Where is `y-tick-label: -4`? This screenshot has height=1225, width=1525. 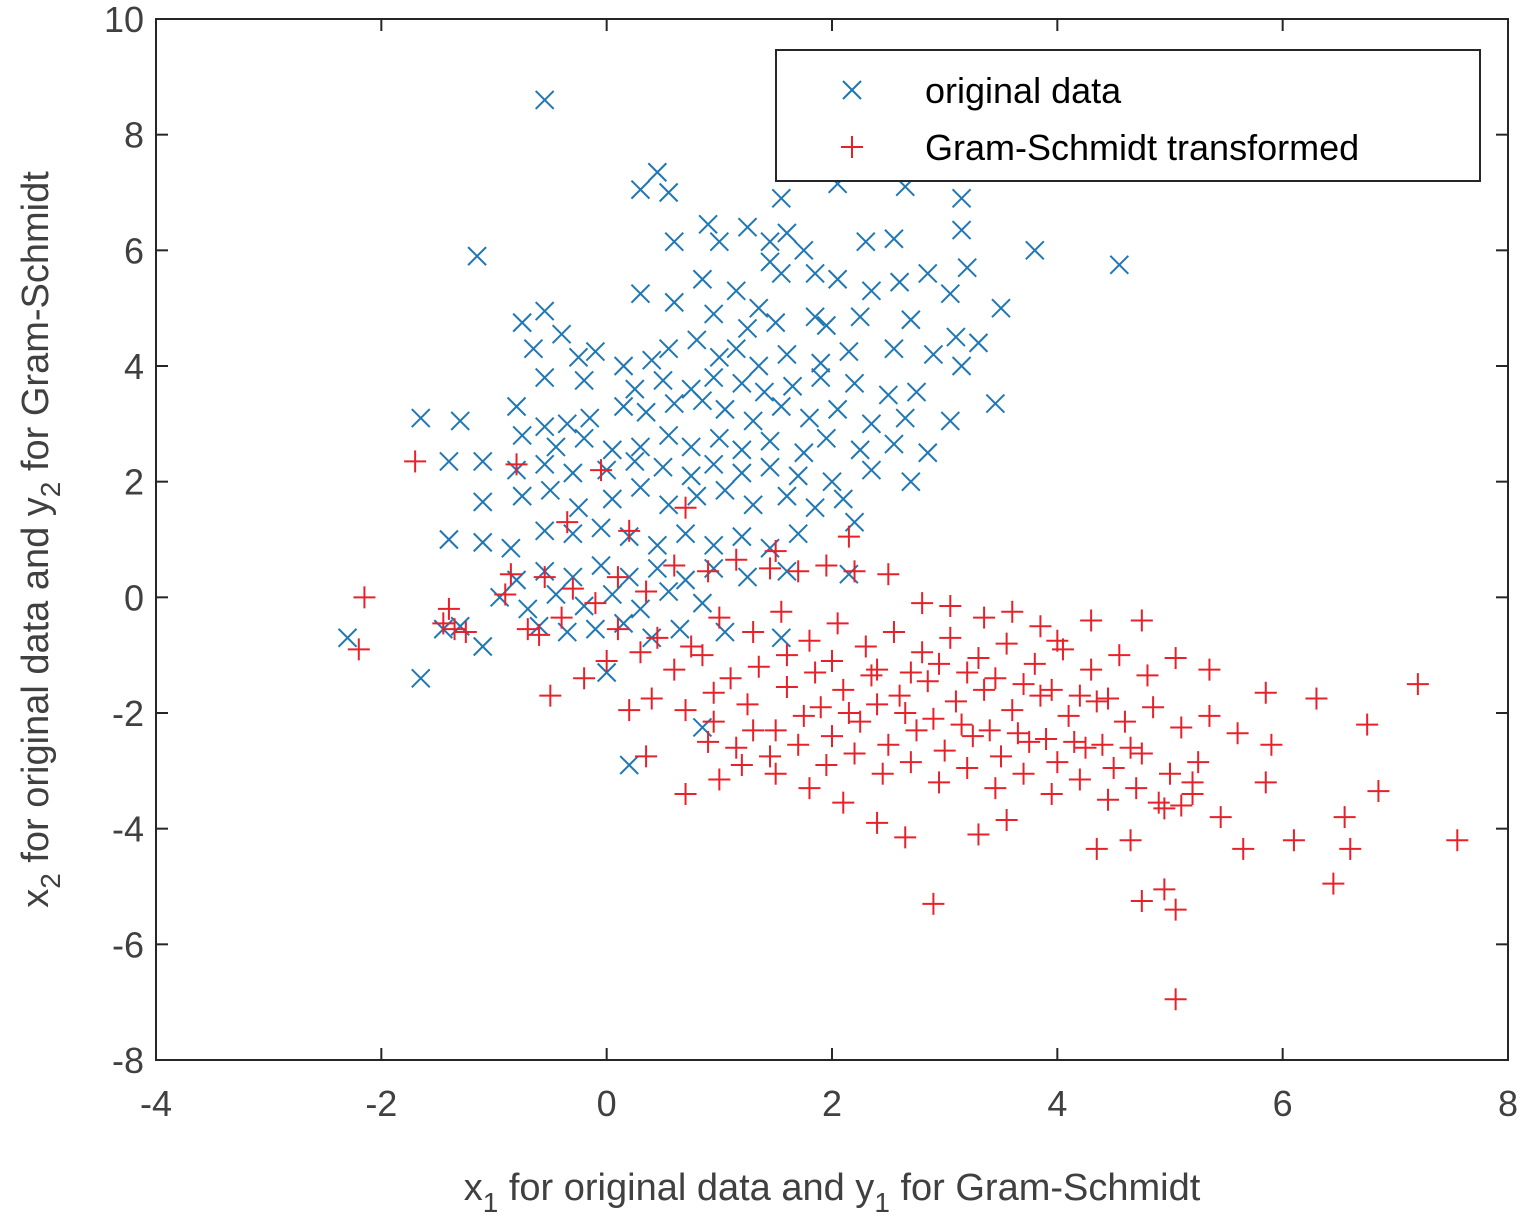
y-tick-label: -4 is located at coordinates (128, 829).